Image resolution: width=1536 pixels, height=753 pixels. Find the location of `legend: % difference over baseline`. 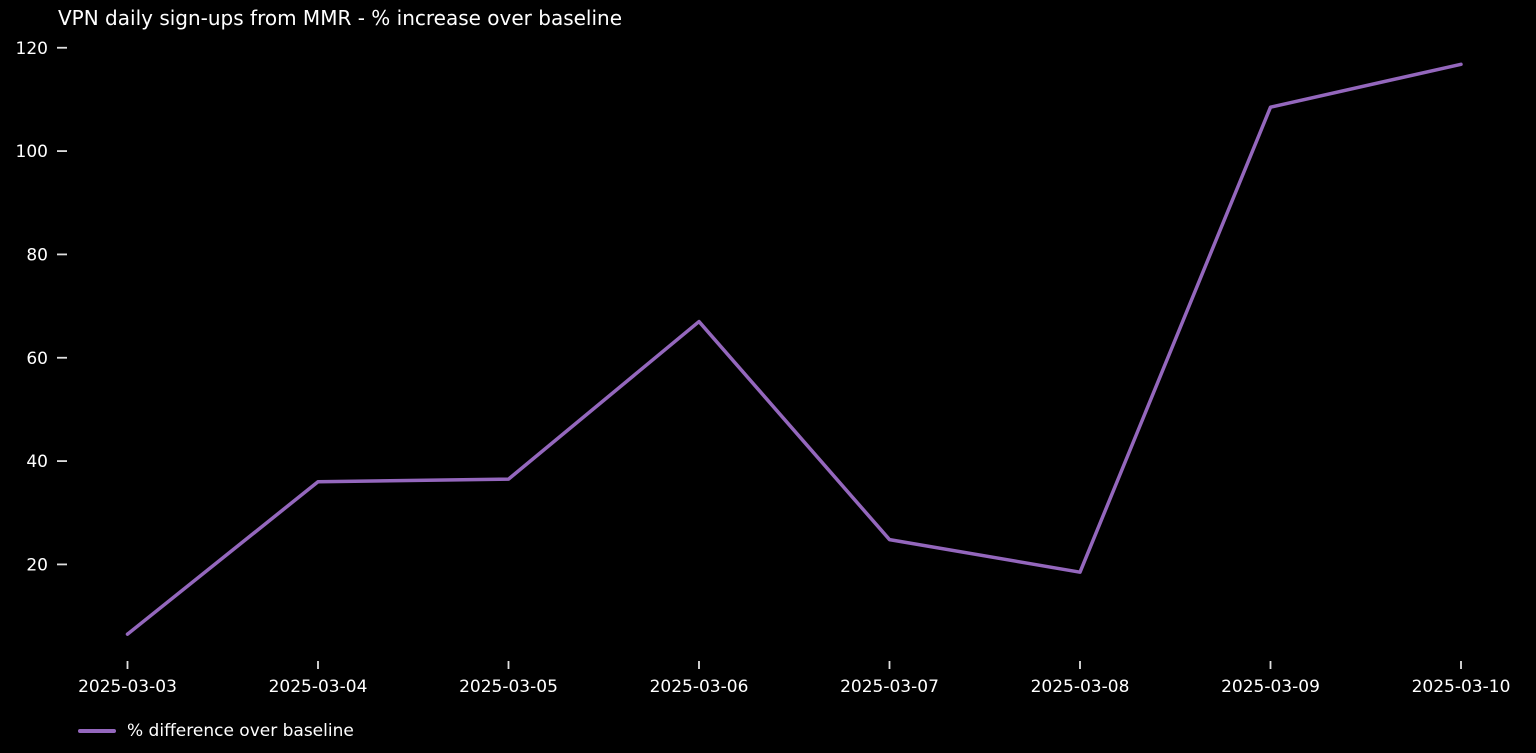

legend: % difference over baseline is located at coordinates (216, 731).